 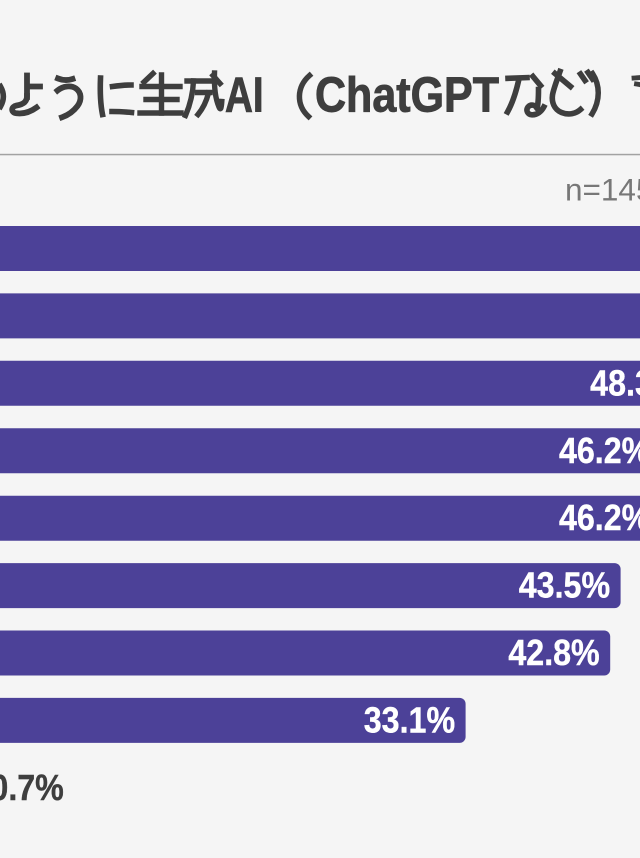 I want to click on svg-text: n=145, so click(x=602, y=190).